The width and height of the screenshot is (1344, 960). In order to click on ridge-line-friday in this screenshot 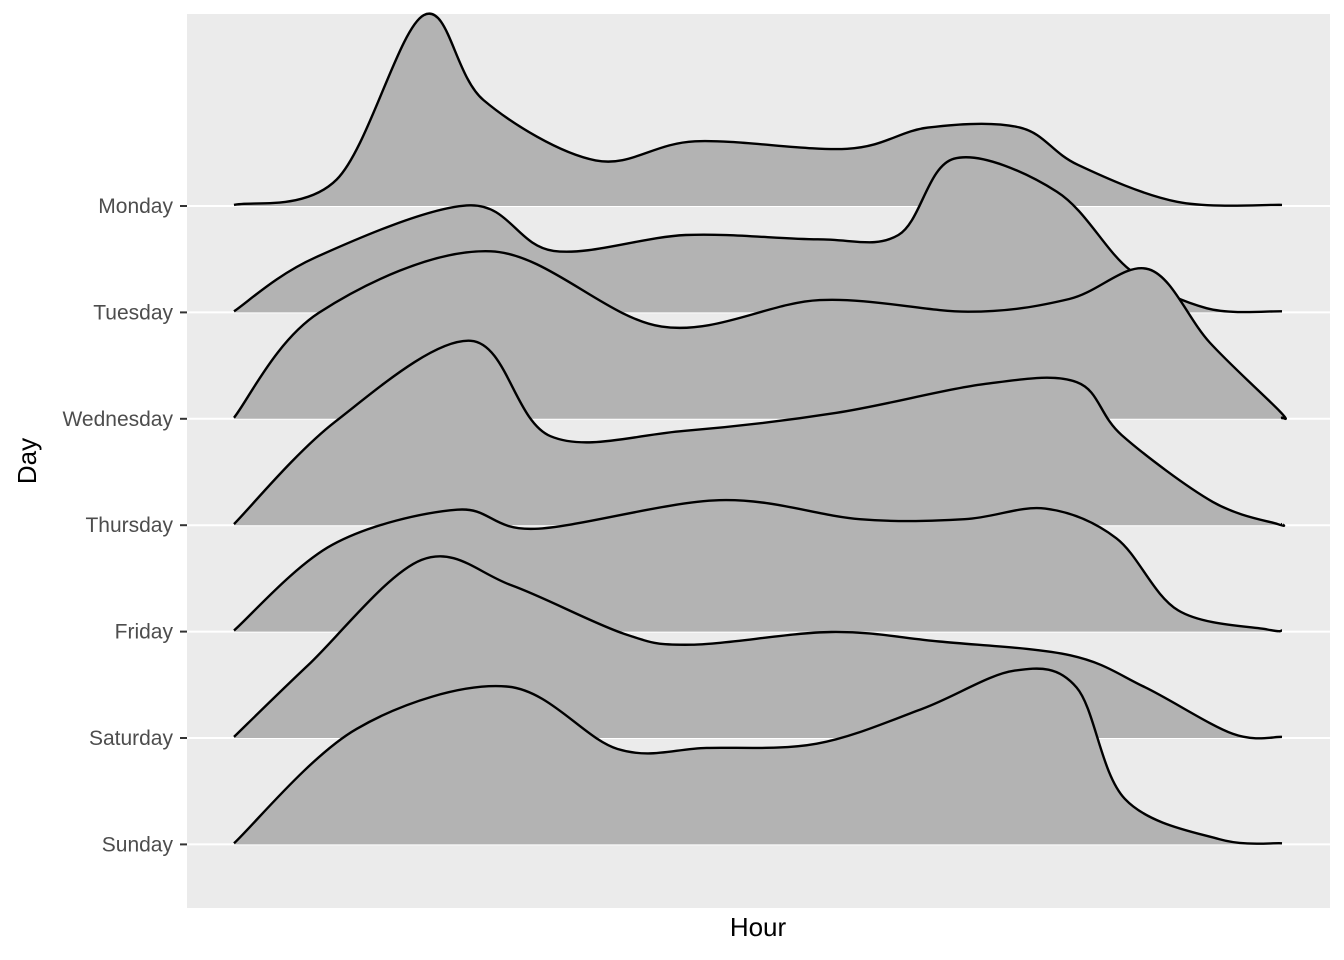, I will do `click(758, 565)`.